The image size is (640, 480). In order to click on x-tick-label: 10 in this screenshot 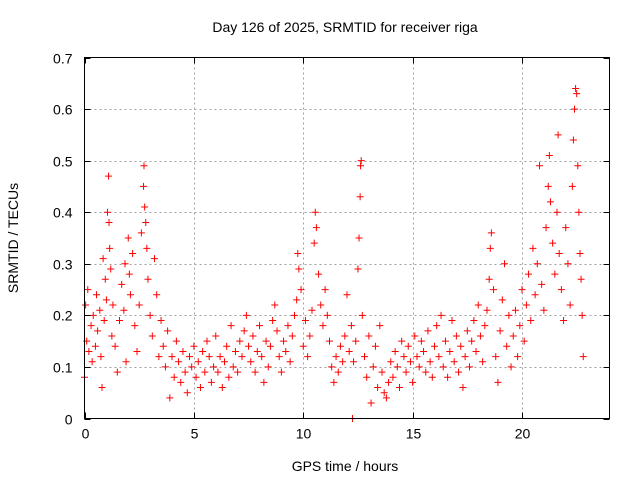, I will do `click(304, 434)`.